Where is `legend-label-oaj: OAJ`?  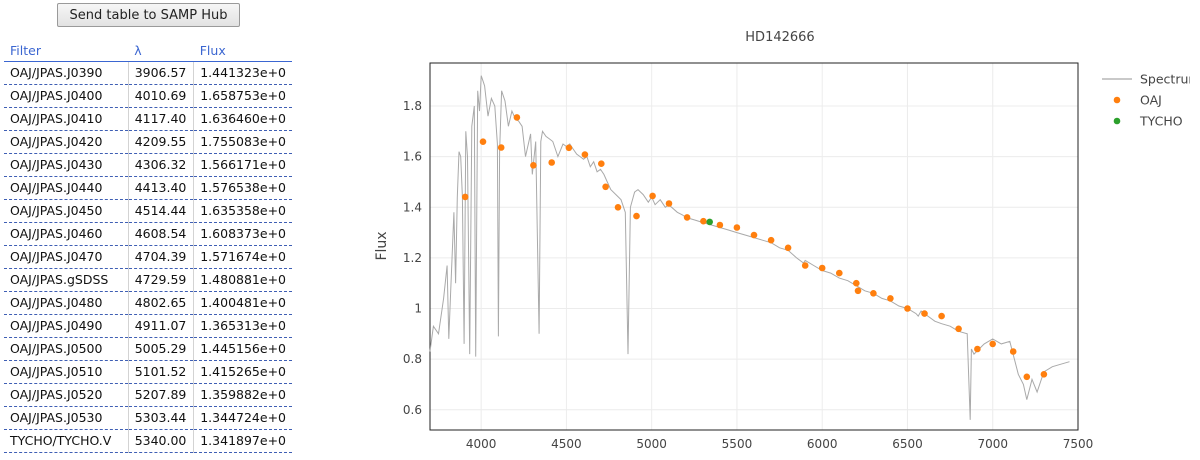
legend-label-oaj: OAJ is located at coordinates (1151, 100).